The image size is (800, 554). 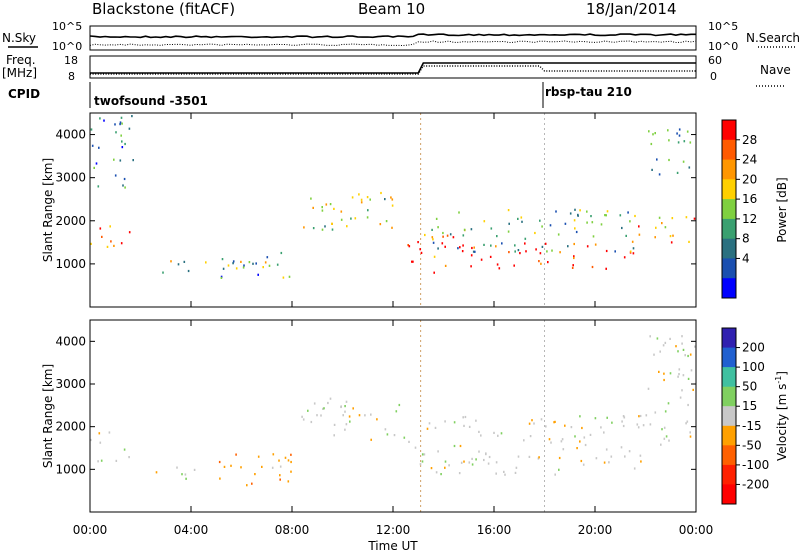 I want to click on colorbar-tick-label: -15, so click(x=752, y=426).